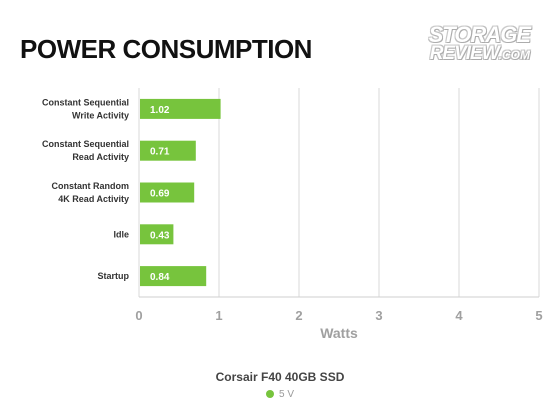 This screenshot has height=420, width=560. I want to click on chart-title: POWER CONSUMPTION, so click(166, 49).